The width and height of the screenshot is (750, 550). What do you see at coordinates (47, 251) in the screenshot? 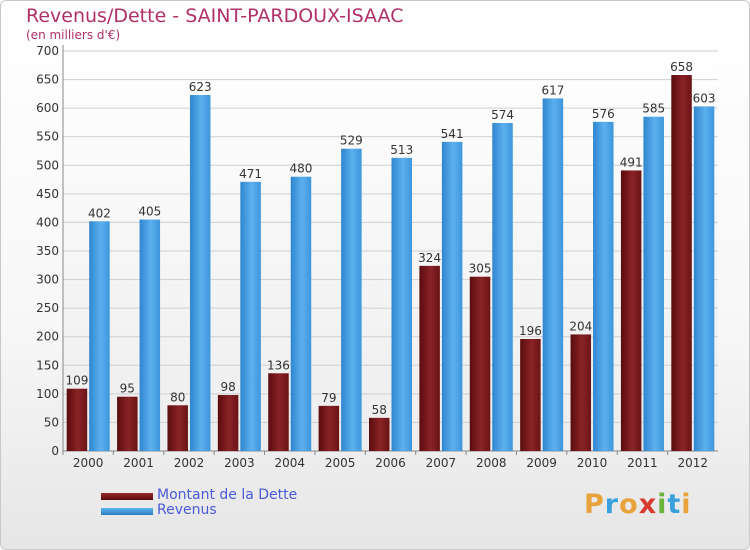
I see `y-tick-label: 350` at bounding box center [47, 251].